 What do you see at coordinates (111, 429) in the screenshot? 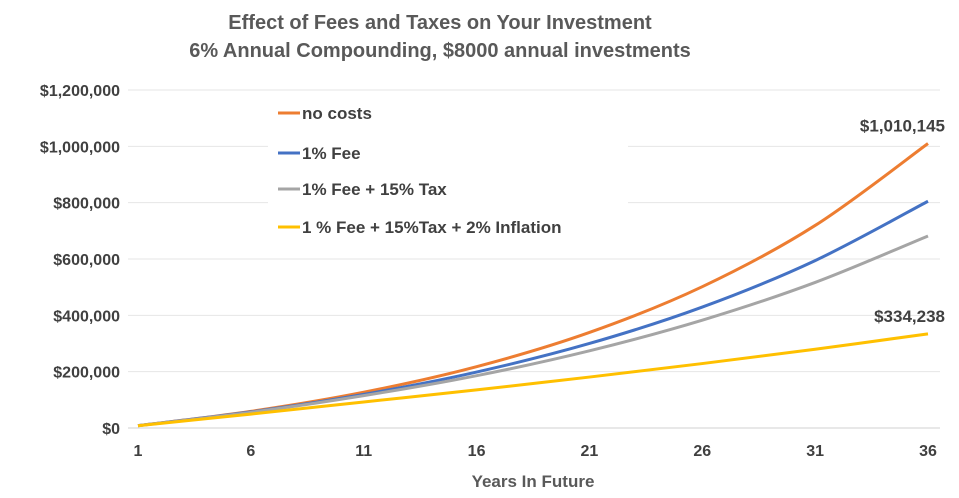
I see `y-tick-label: $0` at bounding box center [111, 429].